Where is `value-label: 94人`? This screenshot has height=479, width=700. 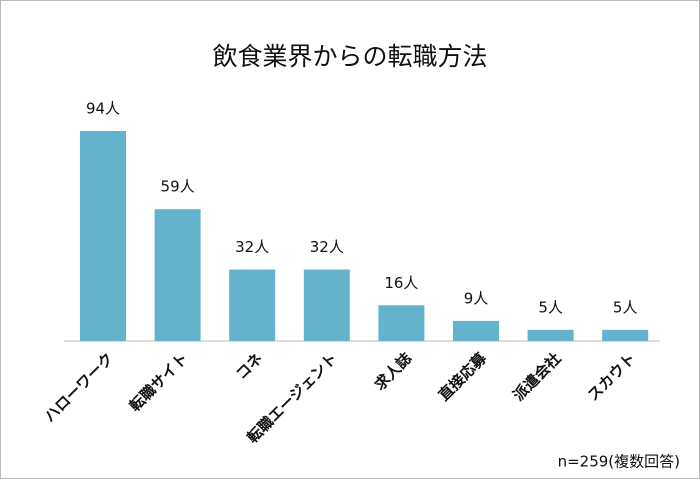
value-label: 94人 is located at coordinates (103, 109).